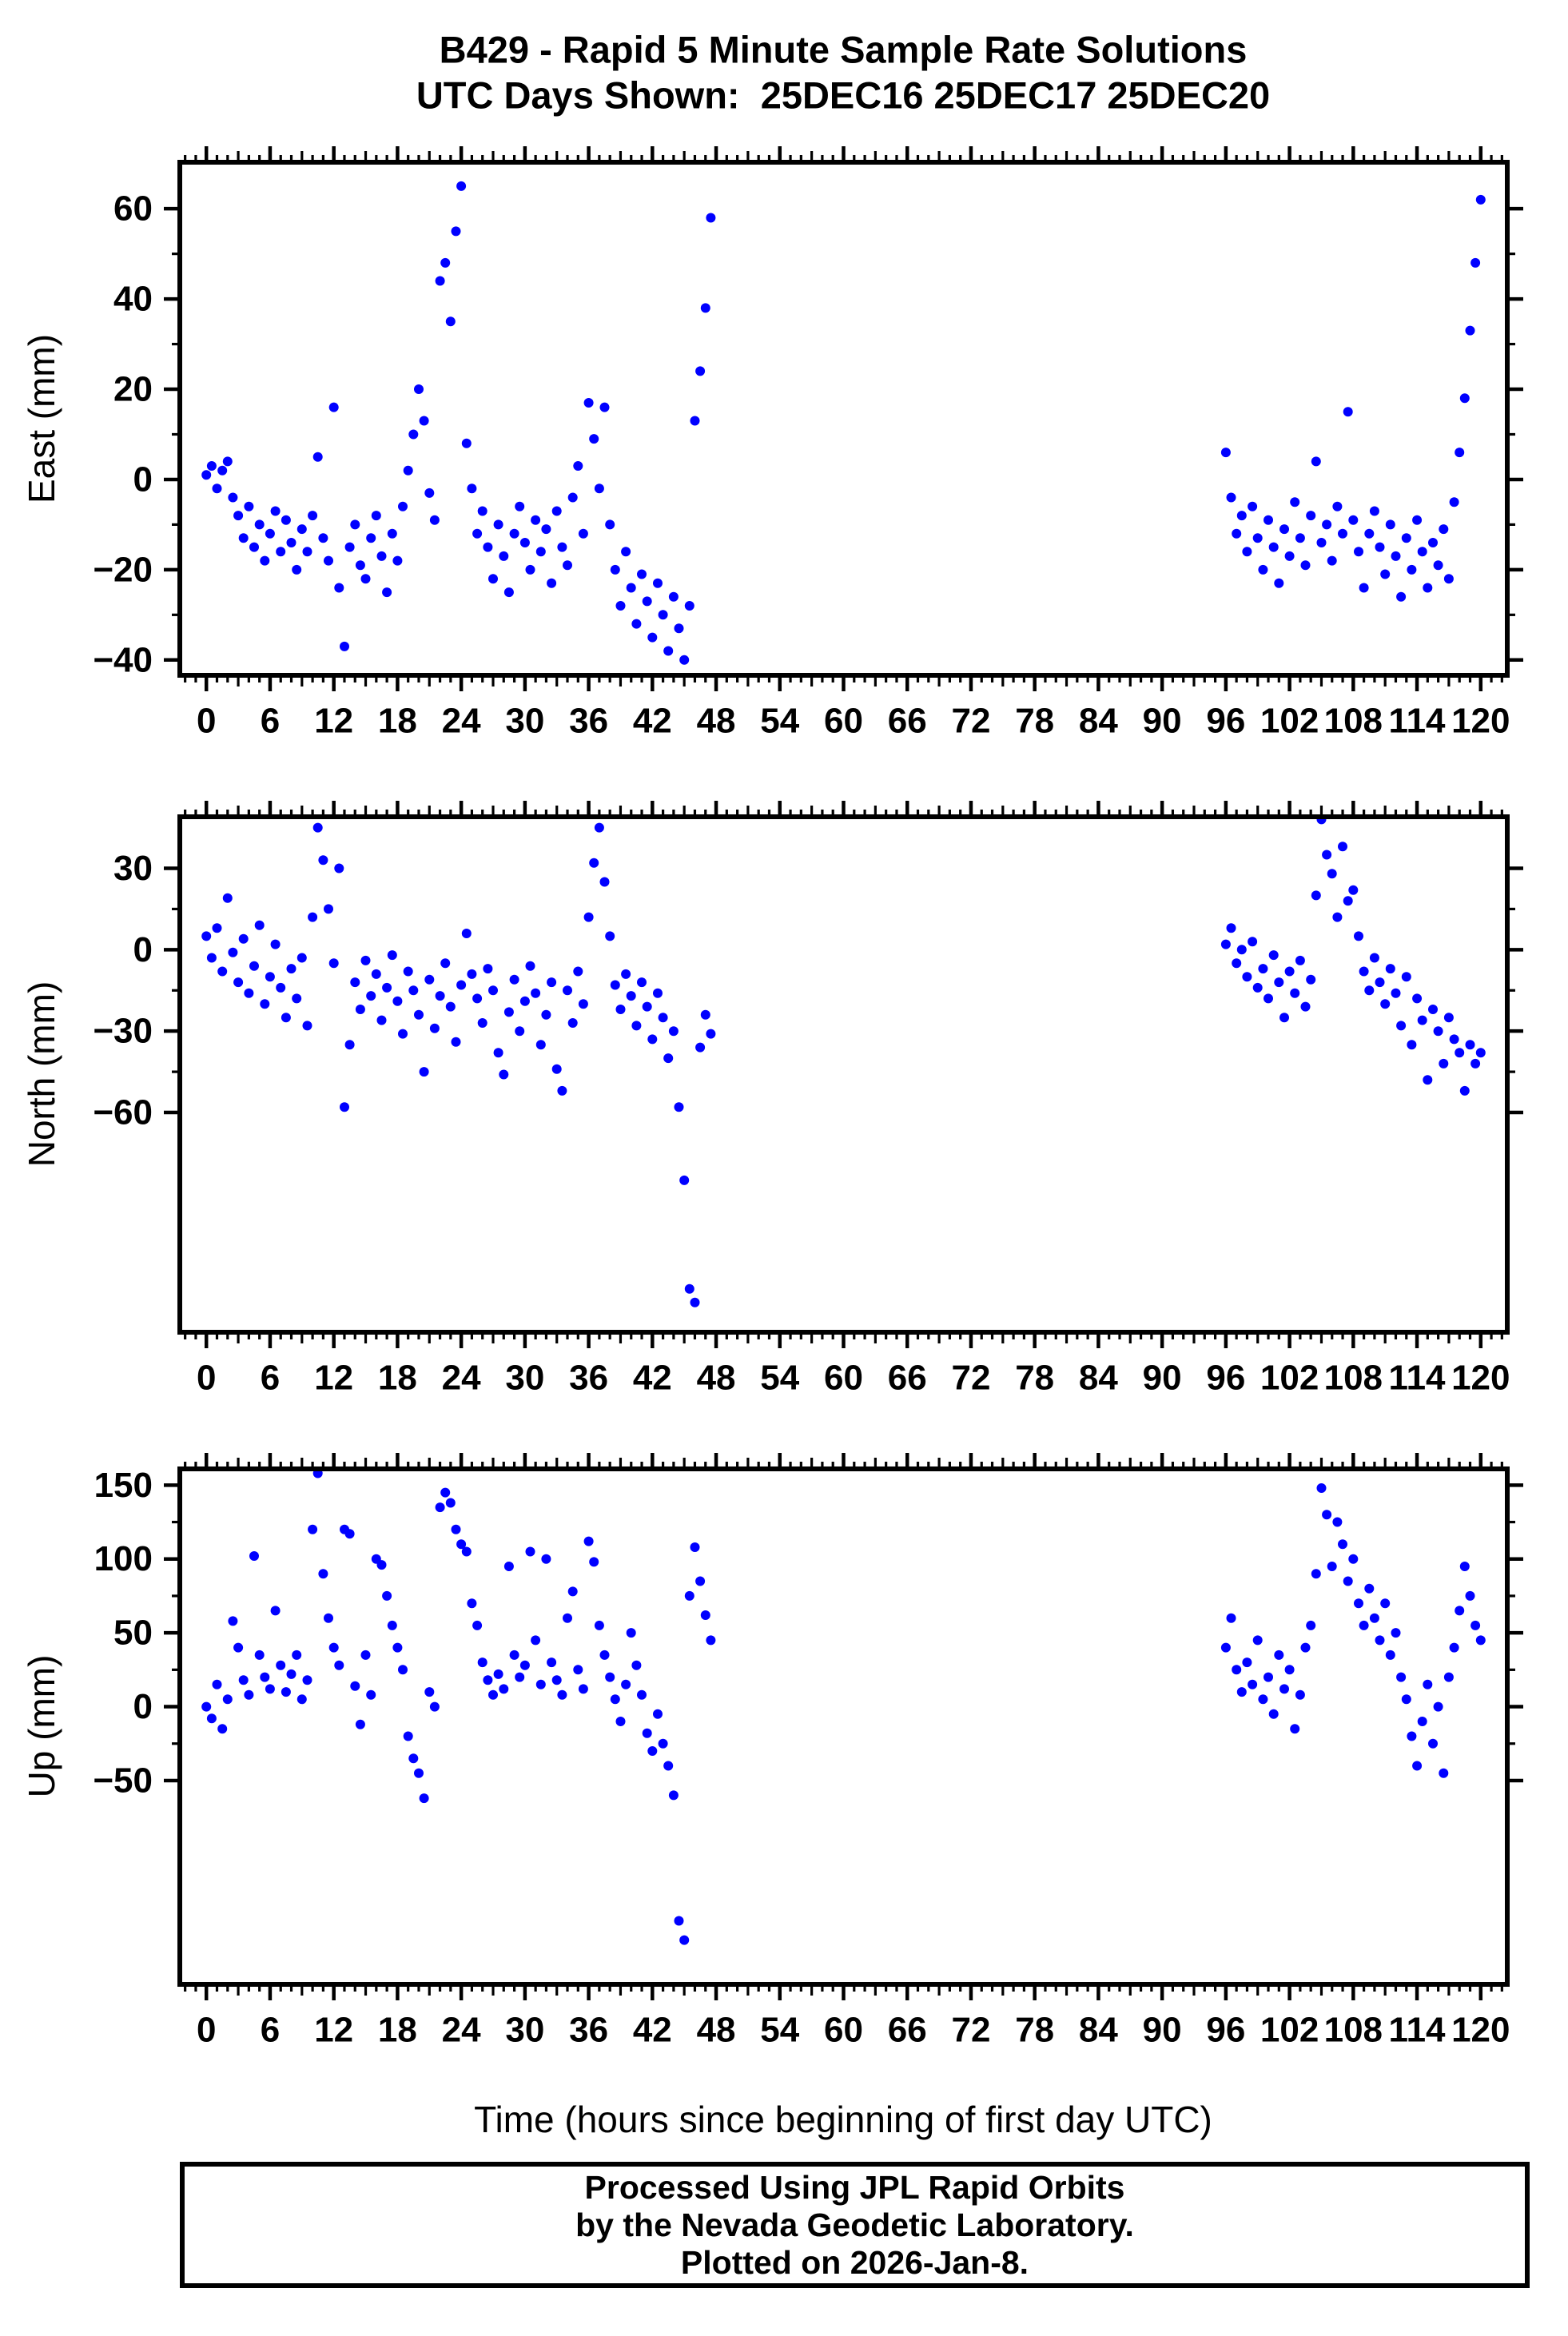  Describe the element at coordinates (397, 721) in the screenshot. I see `x-tick-label: 18` at that location.